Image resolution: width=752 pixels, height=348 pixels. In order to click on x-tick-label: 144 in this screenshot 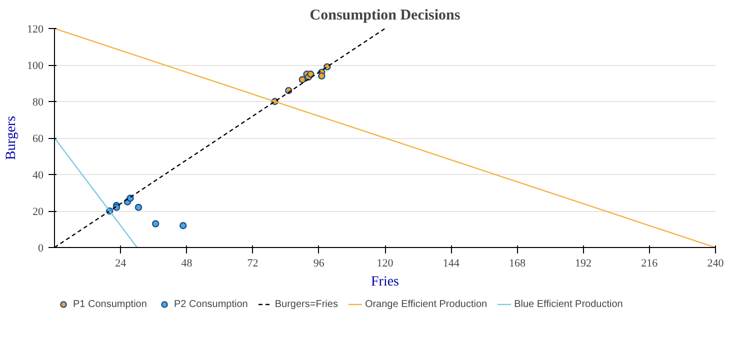, I will do `click(451, 264)`.